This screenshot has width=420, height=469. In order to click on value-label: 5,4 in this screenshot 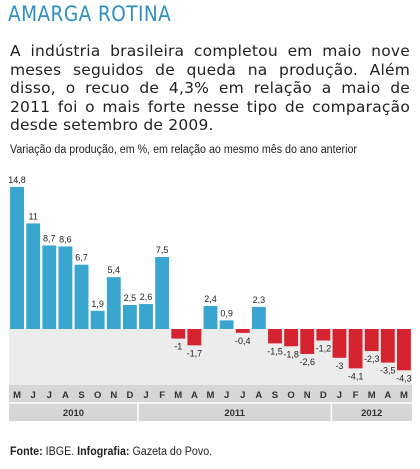, I will do `click(114, 270)`.